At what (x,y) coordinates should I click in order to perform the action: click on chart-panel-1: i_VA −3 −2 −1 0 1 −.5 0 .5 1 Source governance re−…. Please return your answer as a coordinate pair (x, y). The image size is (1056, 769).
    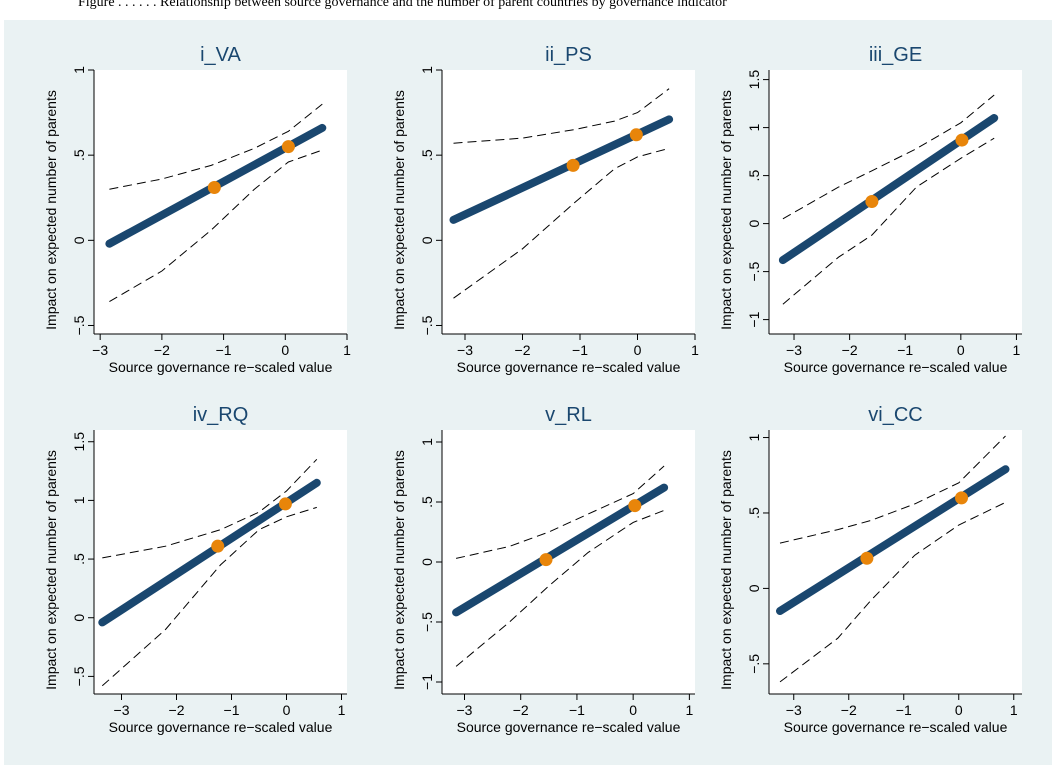
    Looking at the image, I should click on (197, 209).